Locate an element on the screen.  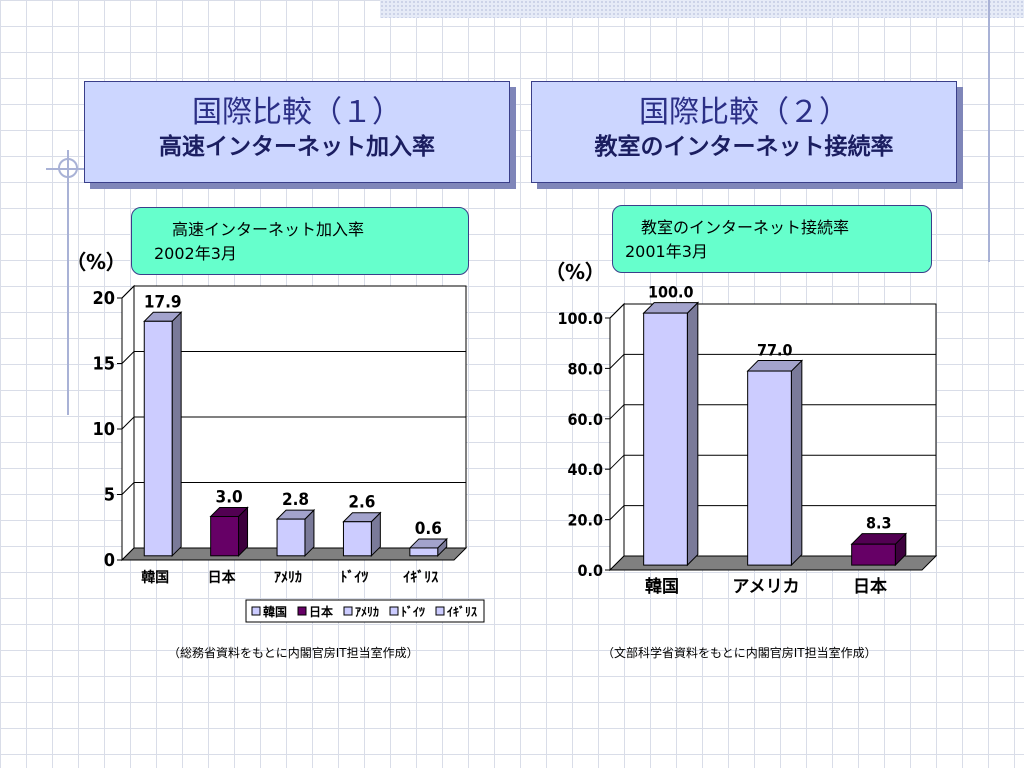
chart-y-tick-label: 80.0 is located at coordinates (585, 368).